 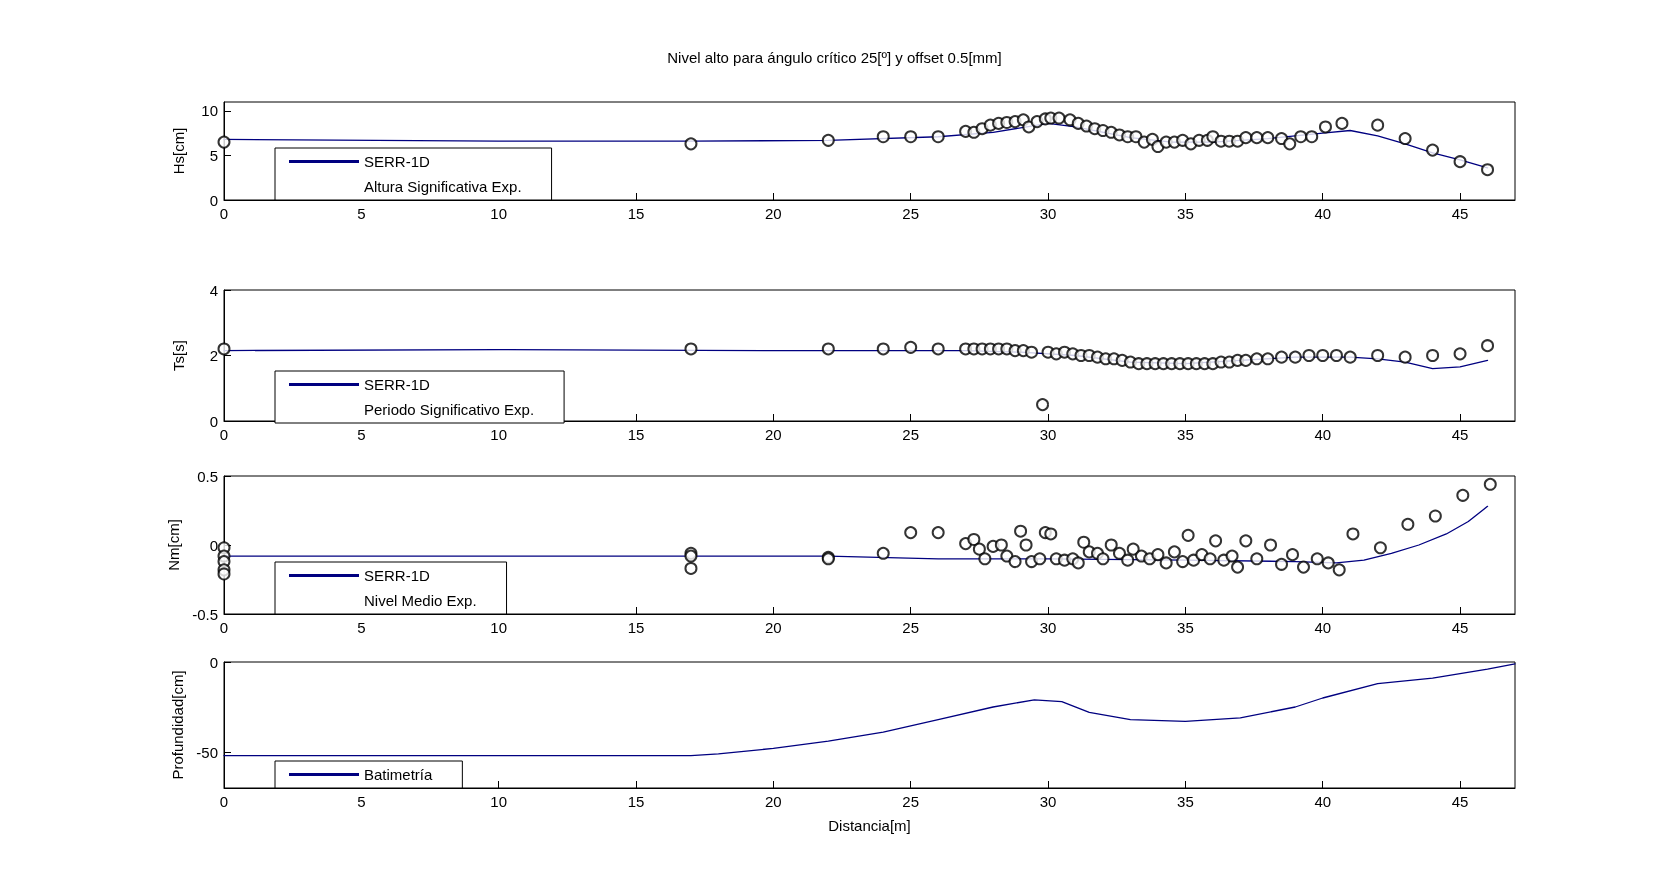 I want to click on y-axis-title: Ts[s], so click(x=178, y=355).